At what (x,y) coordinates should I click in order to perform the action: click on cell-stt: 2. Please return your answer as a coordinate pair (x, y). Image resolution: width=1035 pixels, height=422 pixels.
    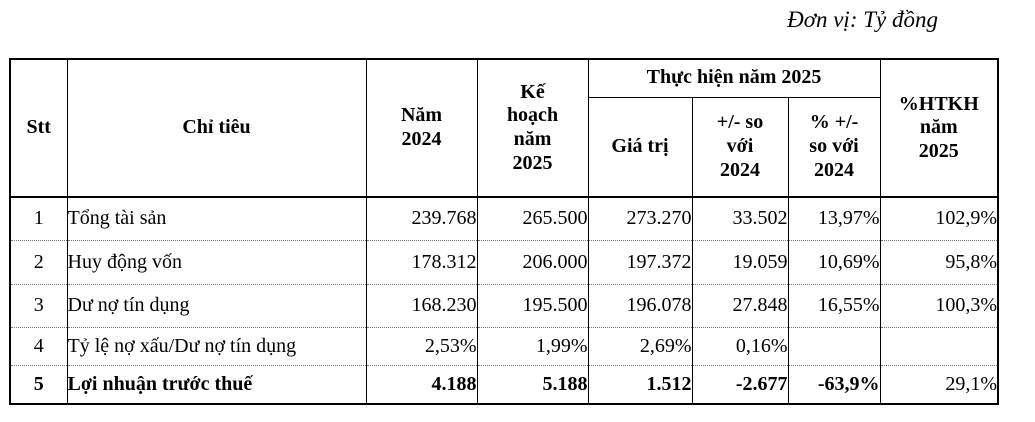
    Looking at the image, I should click on (38, 261).